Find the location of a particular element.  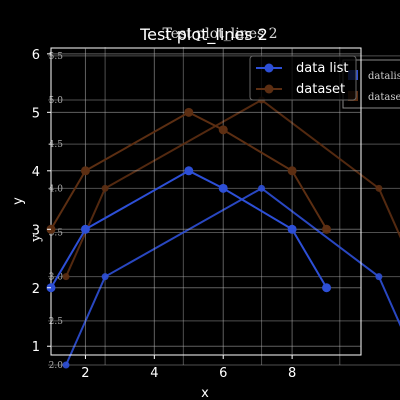

front-y-tick-label: 6 is located at coordinates (36, 55).